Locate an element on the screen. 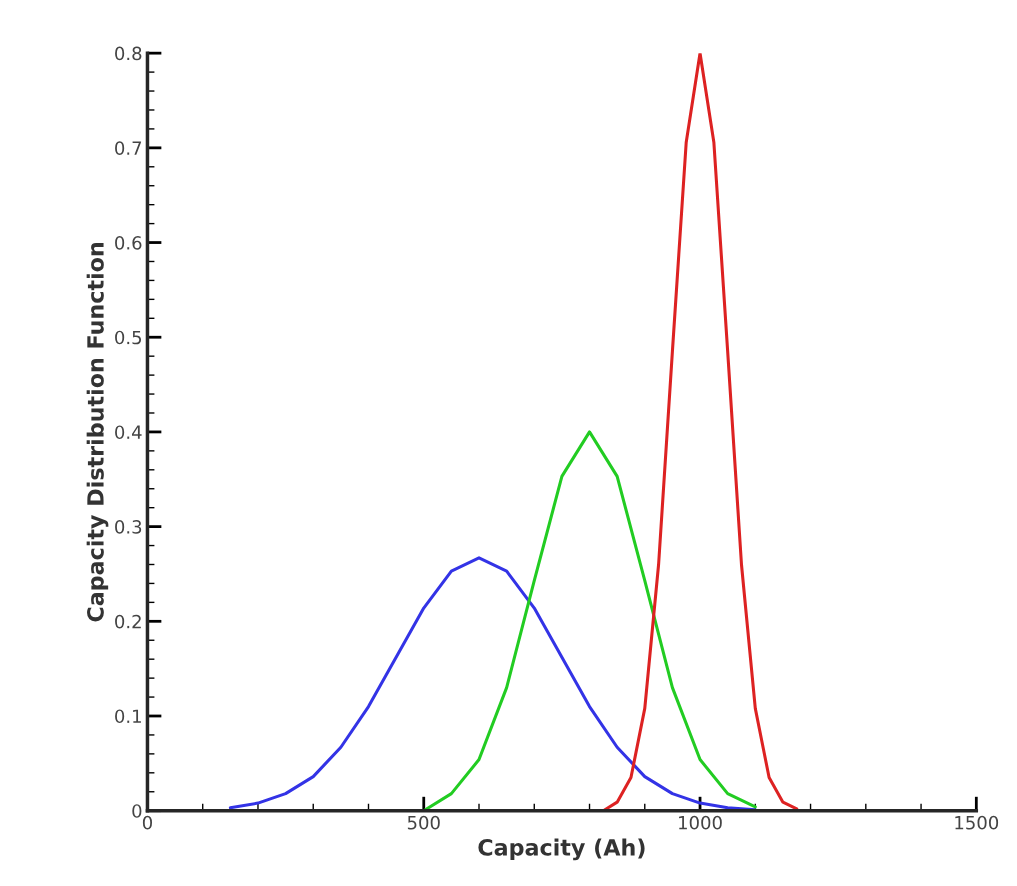 The image size is (1017, 886). x-tick-label: 0 is located at coordinates (147, 822).